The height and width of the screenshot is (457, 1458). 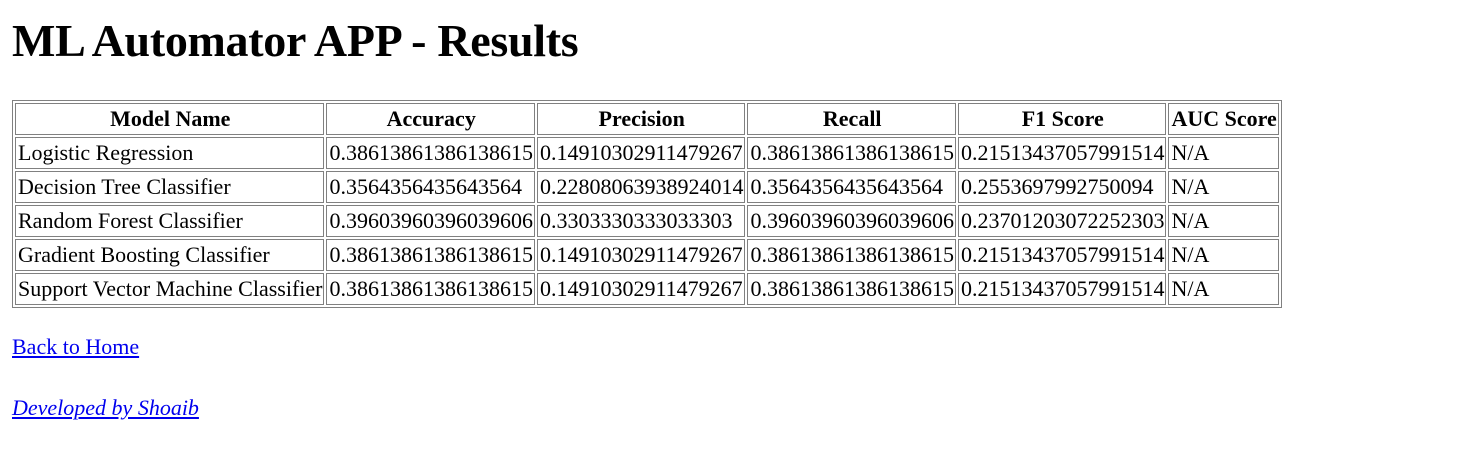 I want to click on cell-model-name: Support Vector Machine Classifier, so click(x=170, y=289).